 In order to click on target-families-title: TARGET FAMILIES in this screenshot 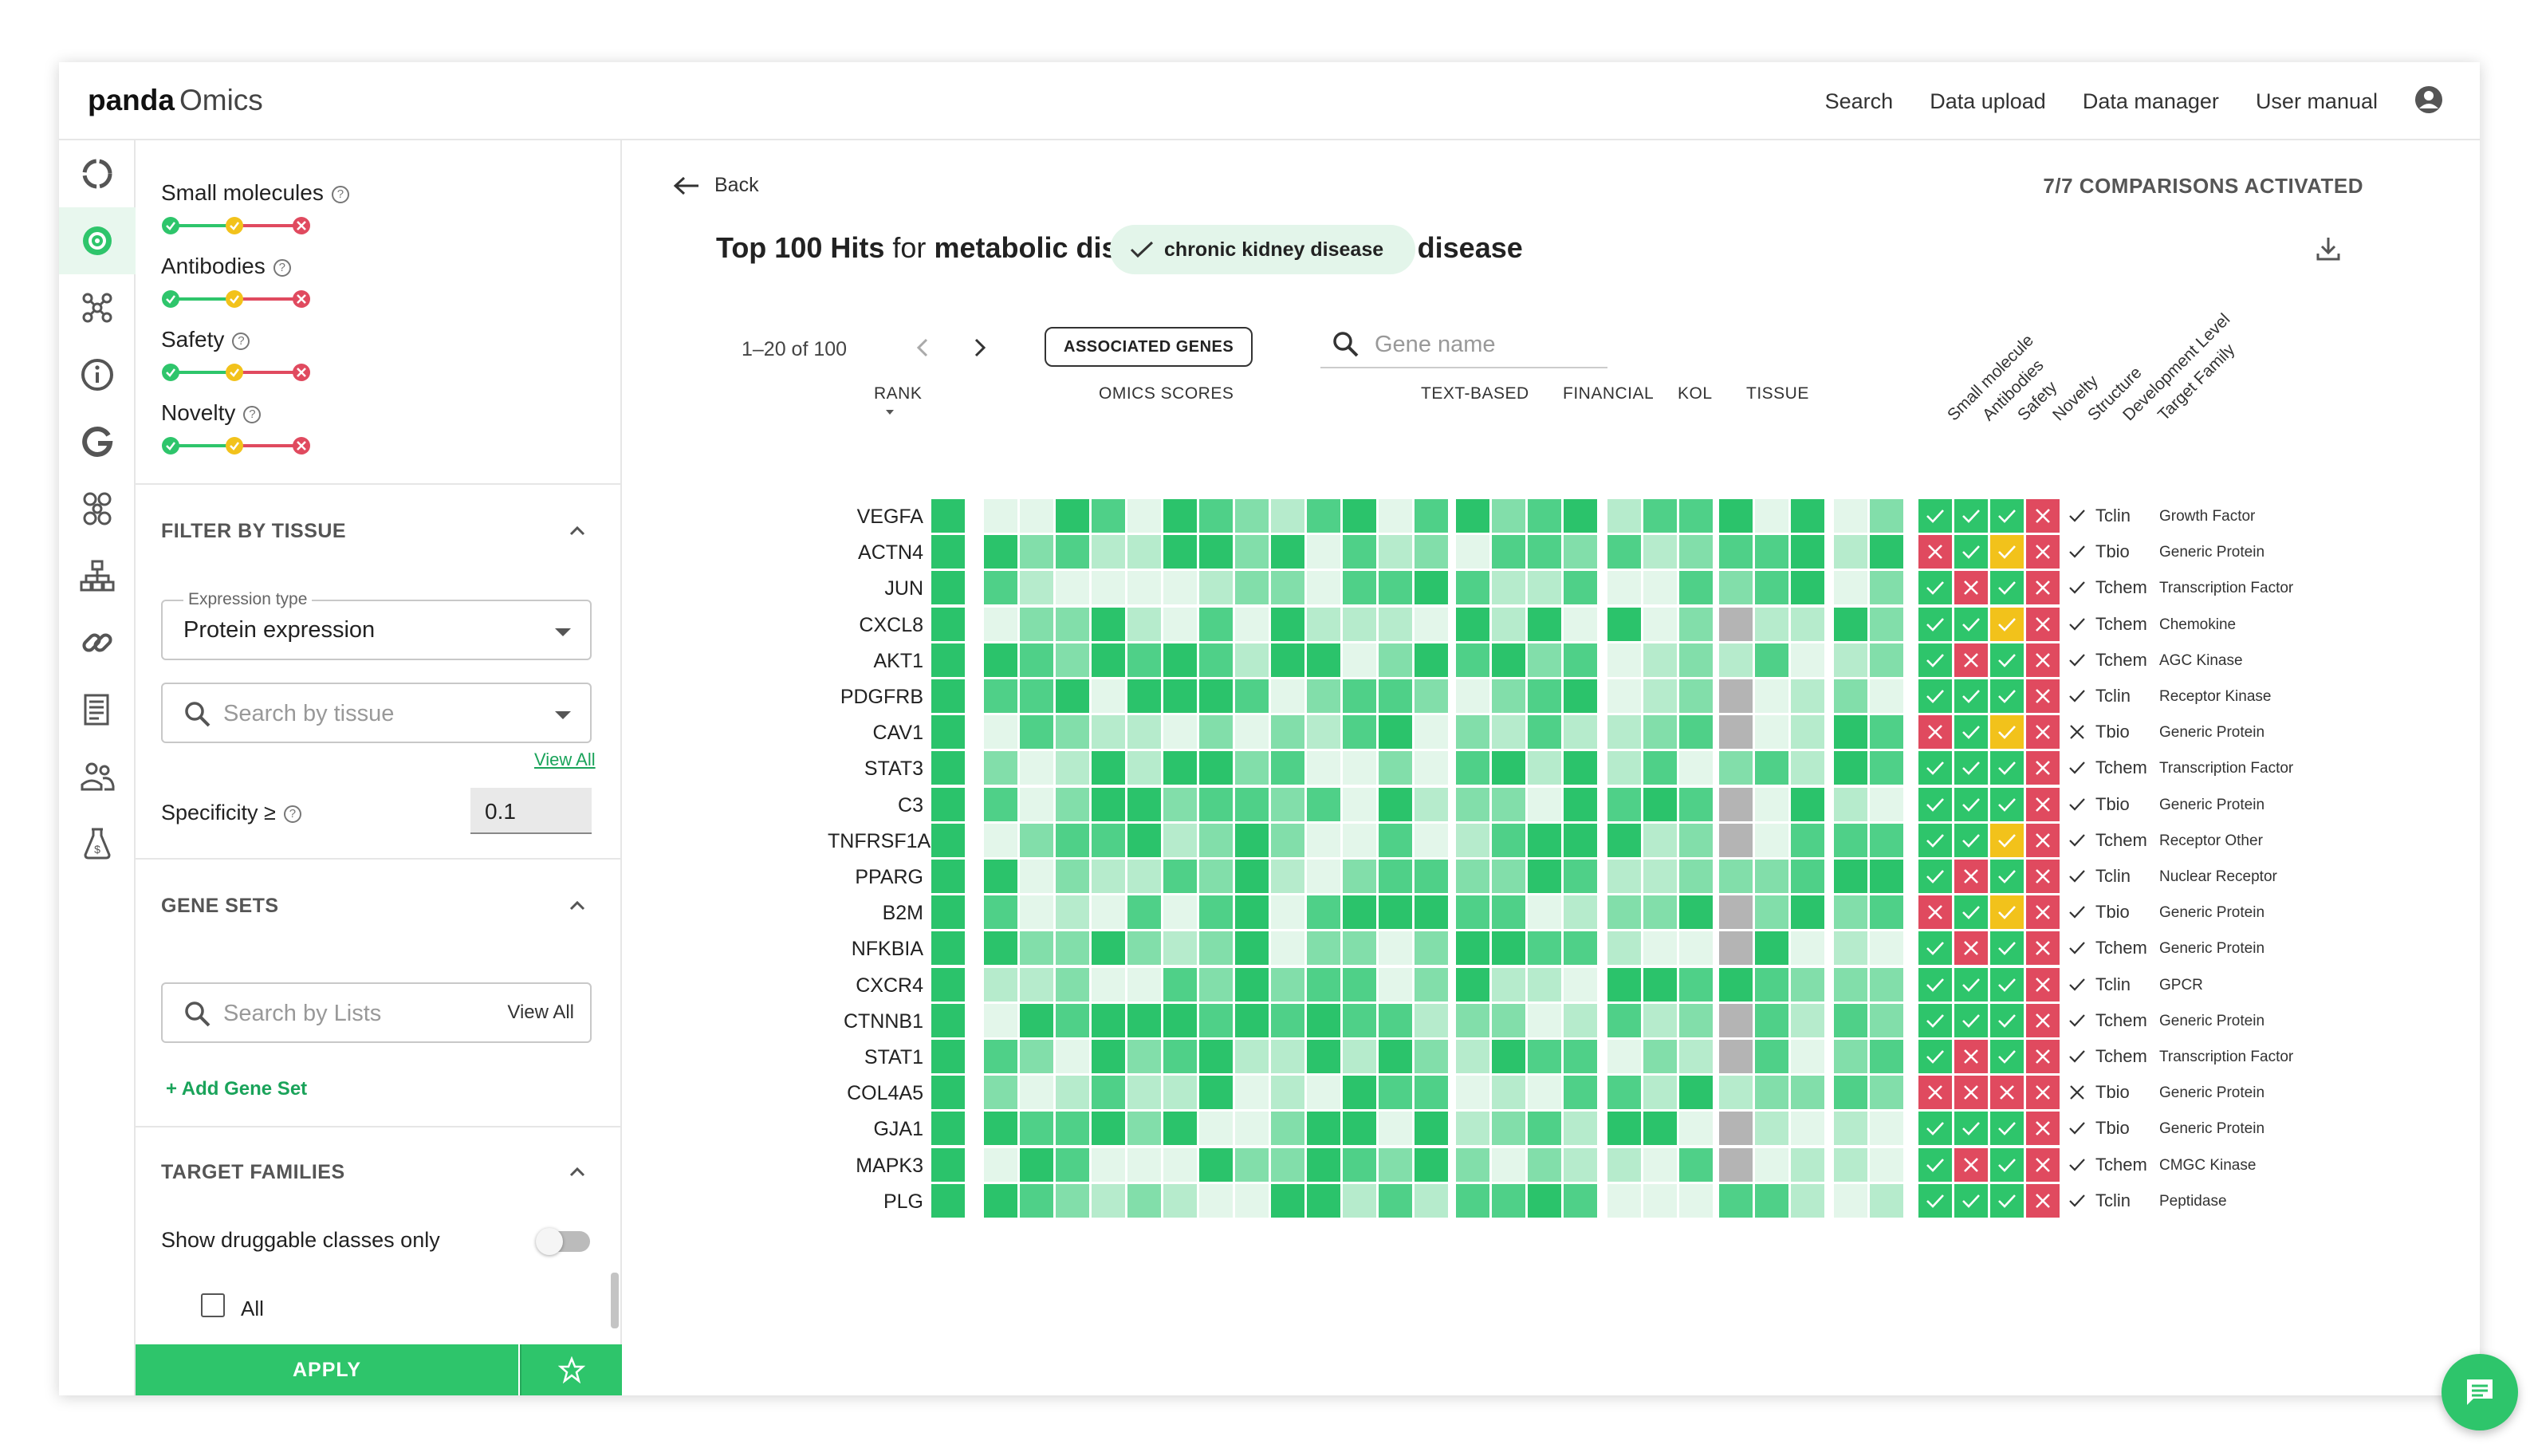, I will do `click(253, 1172)`.